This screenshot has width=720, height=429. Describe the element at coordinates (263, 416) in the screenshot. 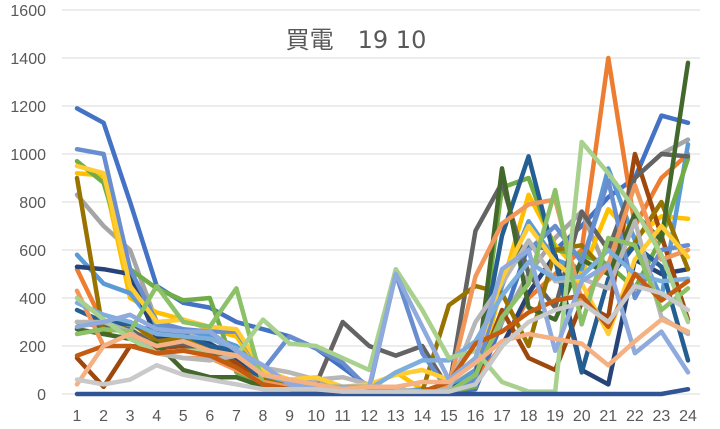

I see `x-tick-label: 8` at that location.